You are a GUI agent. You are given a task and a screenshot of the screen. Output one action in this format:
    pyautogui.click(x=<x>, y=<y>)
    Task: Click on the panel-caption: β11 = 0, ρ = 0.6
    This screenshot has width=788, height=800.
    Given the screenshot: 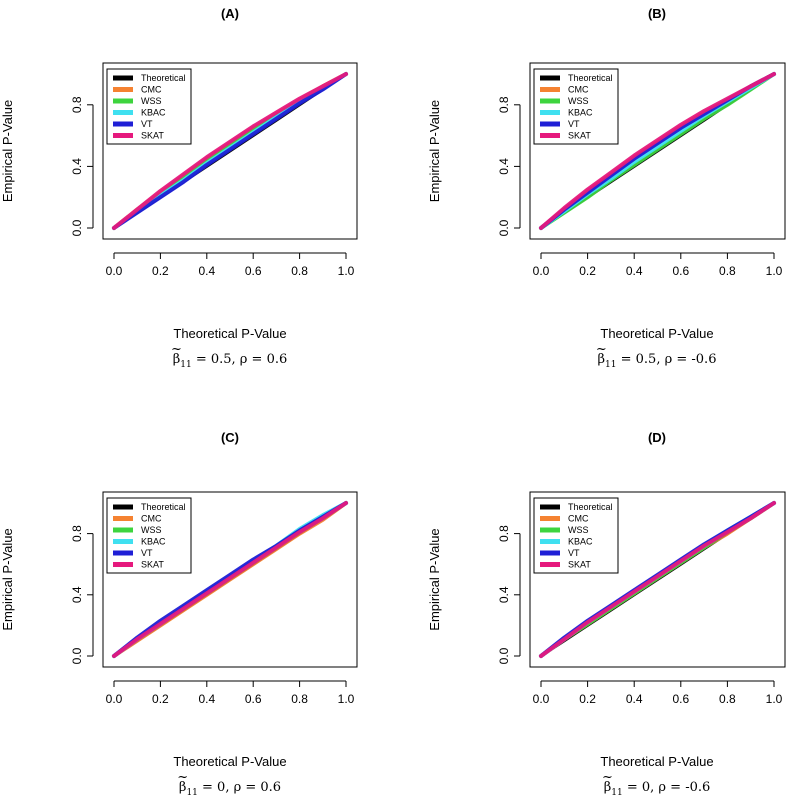 What is the action you would take?
    pyautogui.click(x=230, y=789)
    